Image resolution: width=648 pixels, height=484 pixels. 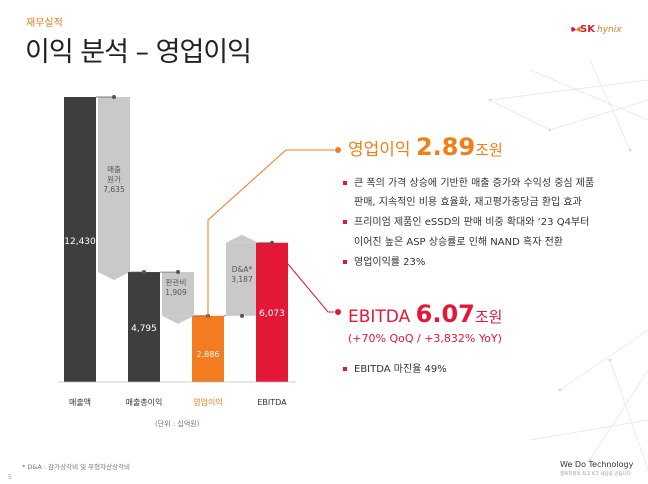 I want to click on value-label-5: 2,886, so click(x=208, y=354).